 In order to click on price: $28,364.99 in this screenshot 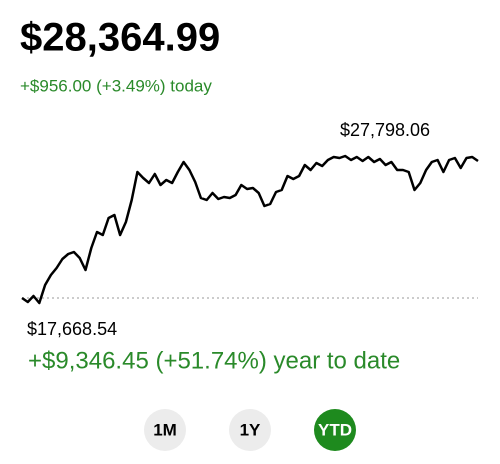, I will do `click(120, 38)`.